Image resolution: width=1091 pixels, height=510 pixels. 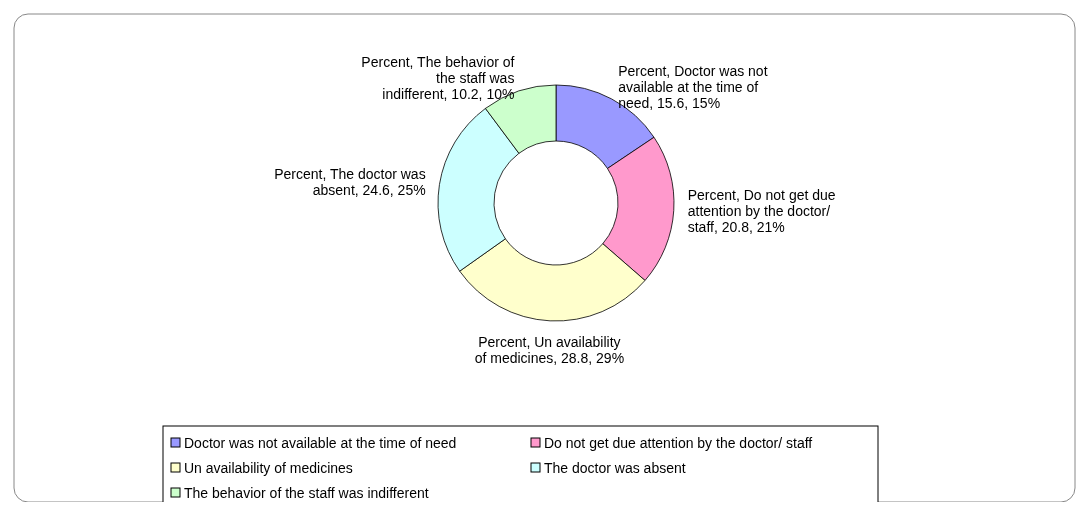 What do you see at coordinates (438, 77) in the screenshot?
I see `data-label: Percent, The behavior of the staff was indifferent, 10.2, 10%` at bounding box center [438, 77].